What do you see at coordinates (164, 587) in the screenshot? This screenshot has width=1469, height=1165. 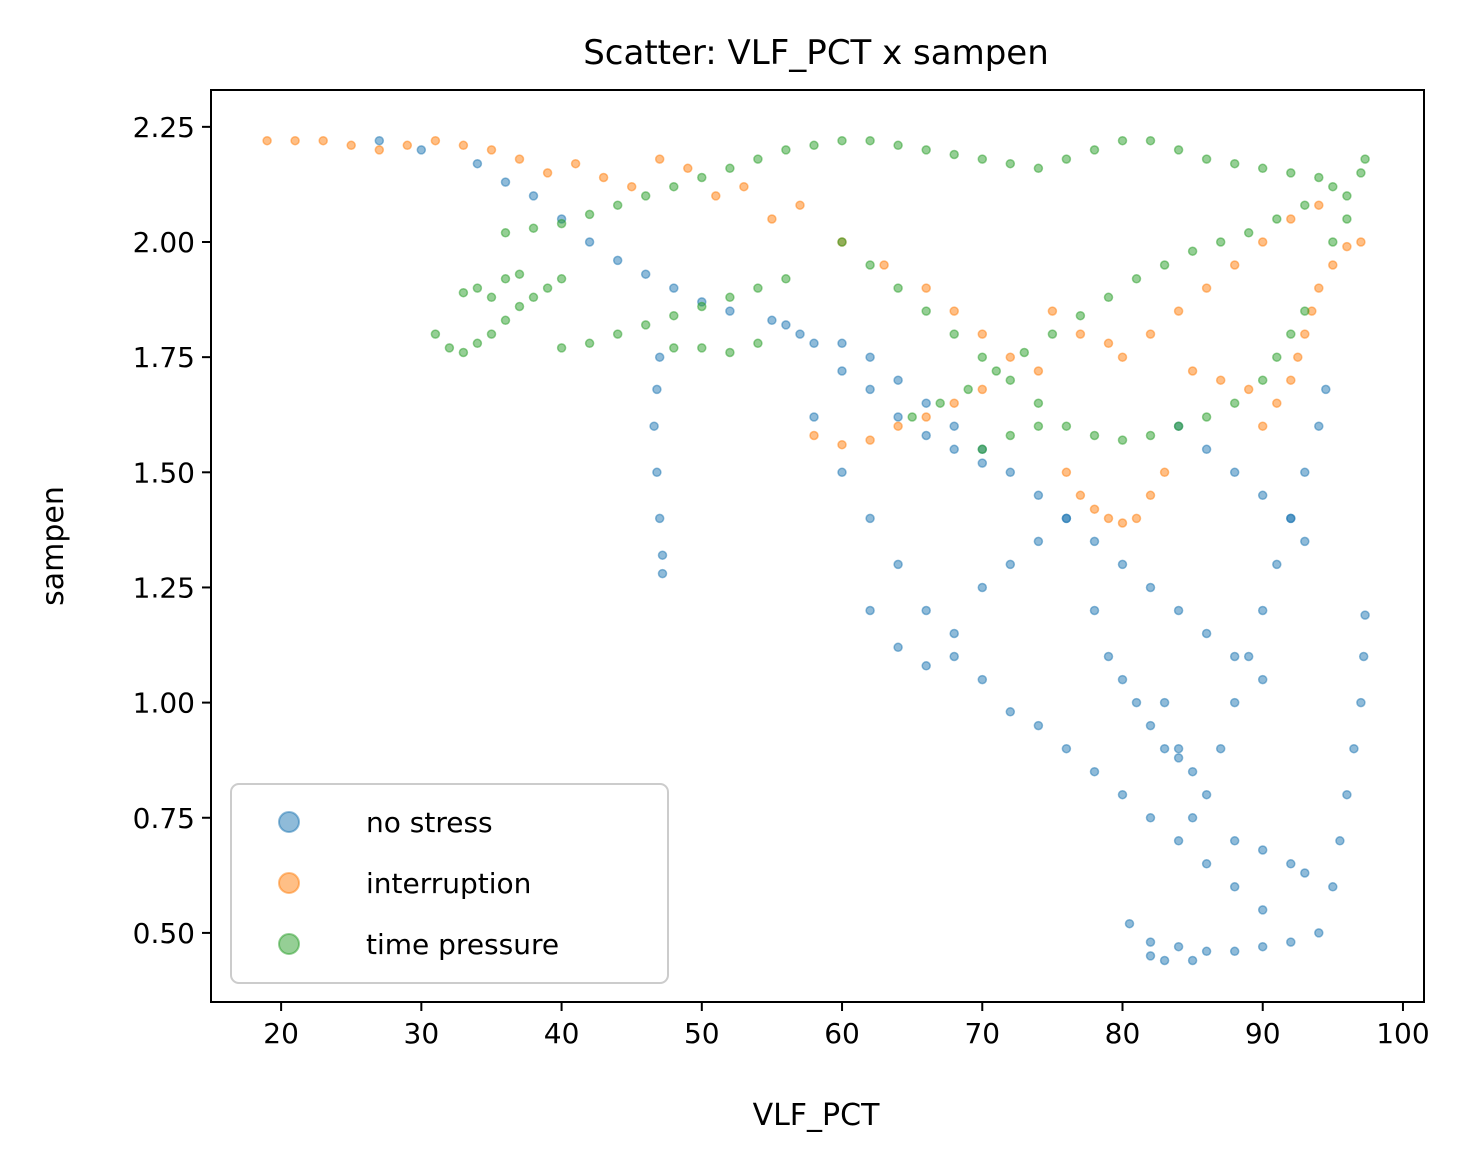 I see `y-tick-label: 1.25` at bounding box center [164, 587].